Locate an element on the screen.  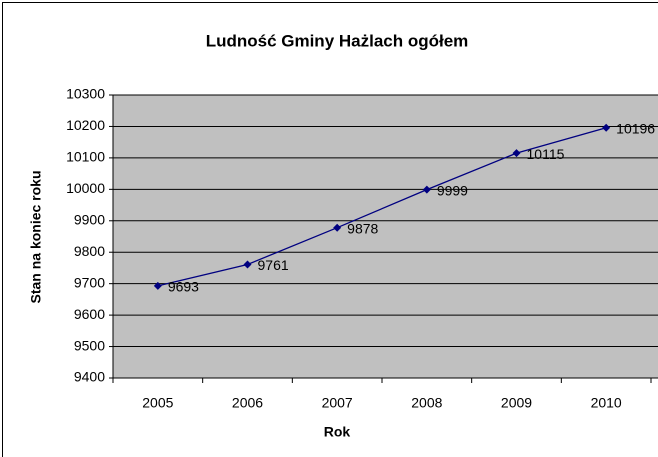
y-tick-label: 10300 is located at coordinates (85, 94).